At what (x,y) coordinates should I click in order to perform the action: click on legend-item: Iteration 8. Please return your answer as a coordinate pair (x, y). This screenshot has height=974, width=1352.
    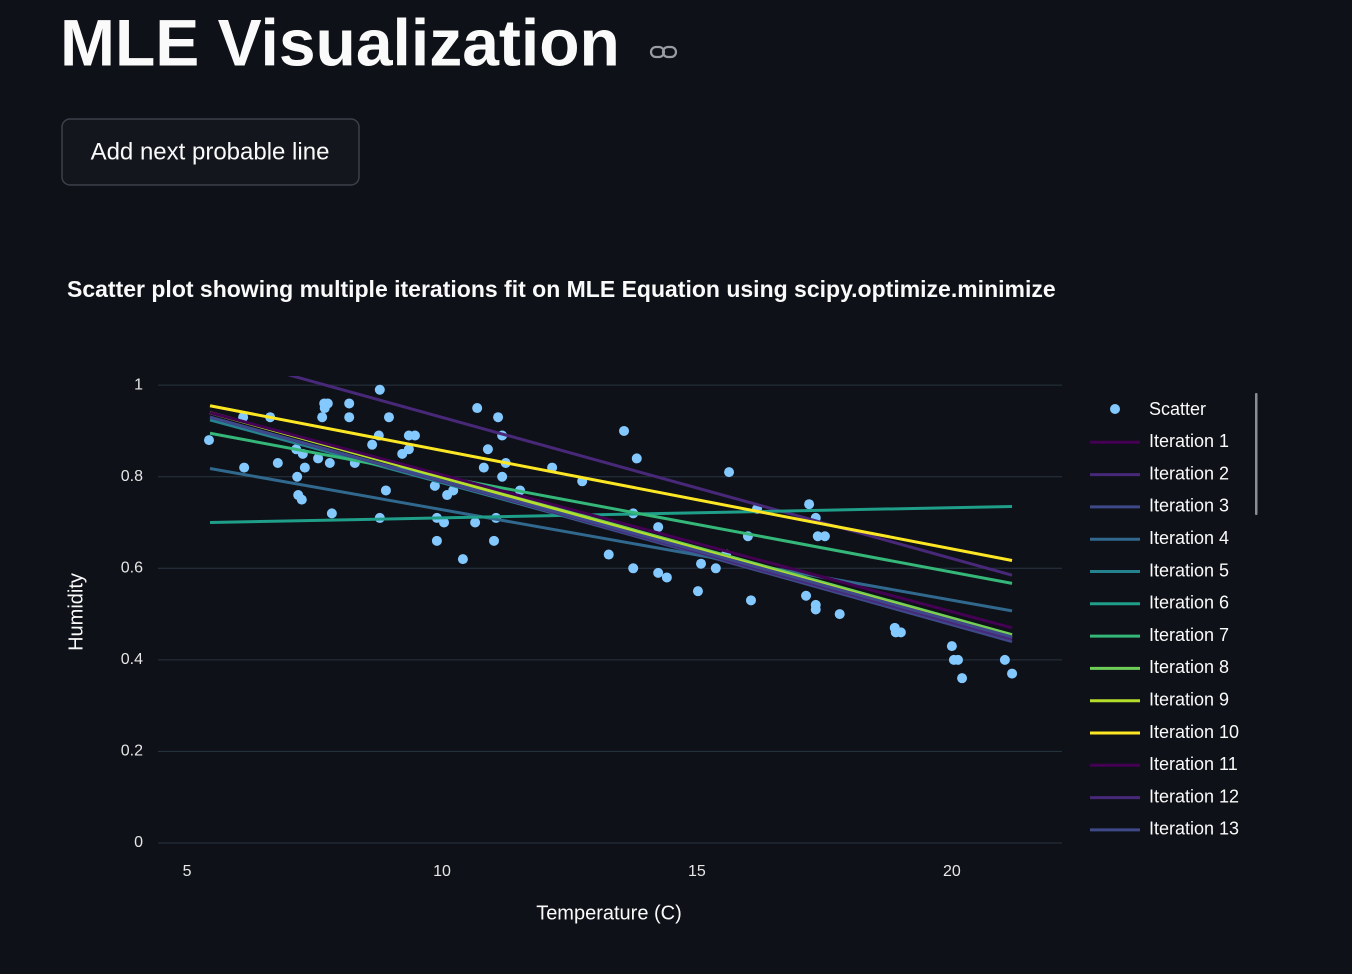
    Looking at the image, I should click on (1159, 667).